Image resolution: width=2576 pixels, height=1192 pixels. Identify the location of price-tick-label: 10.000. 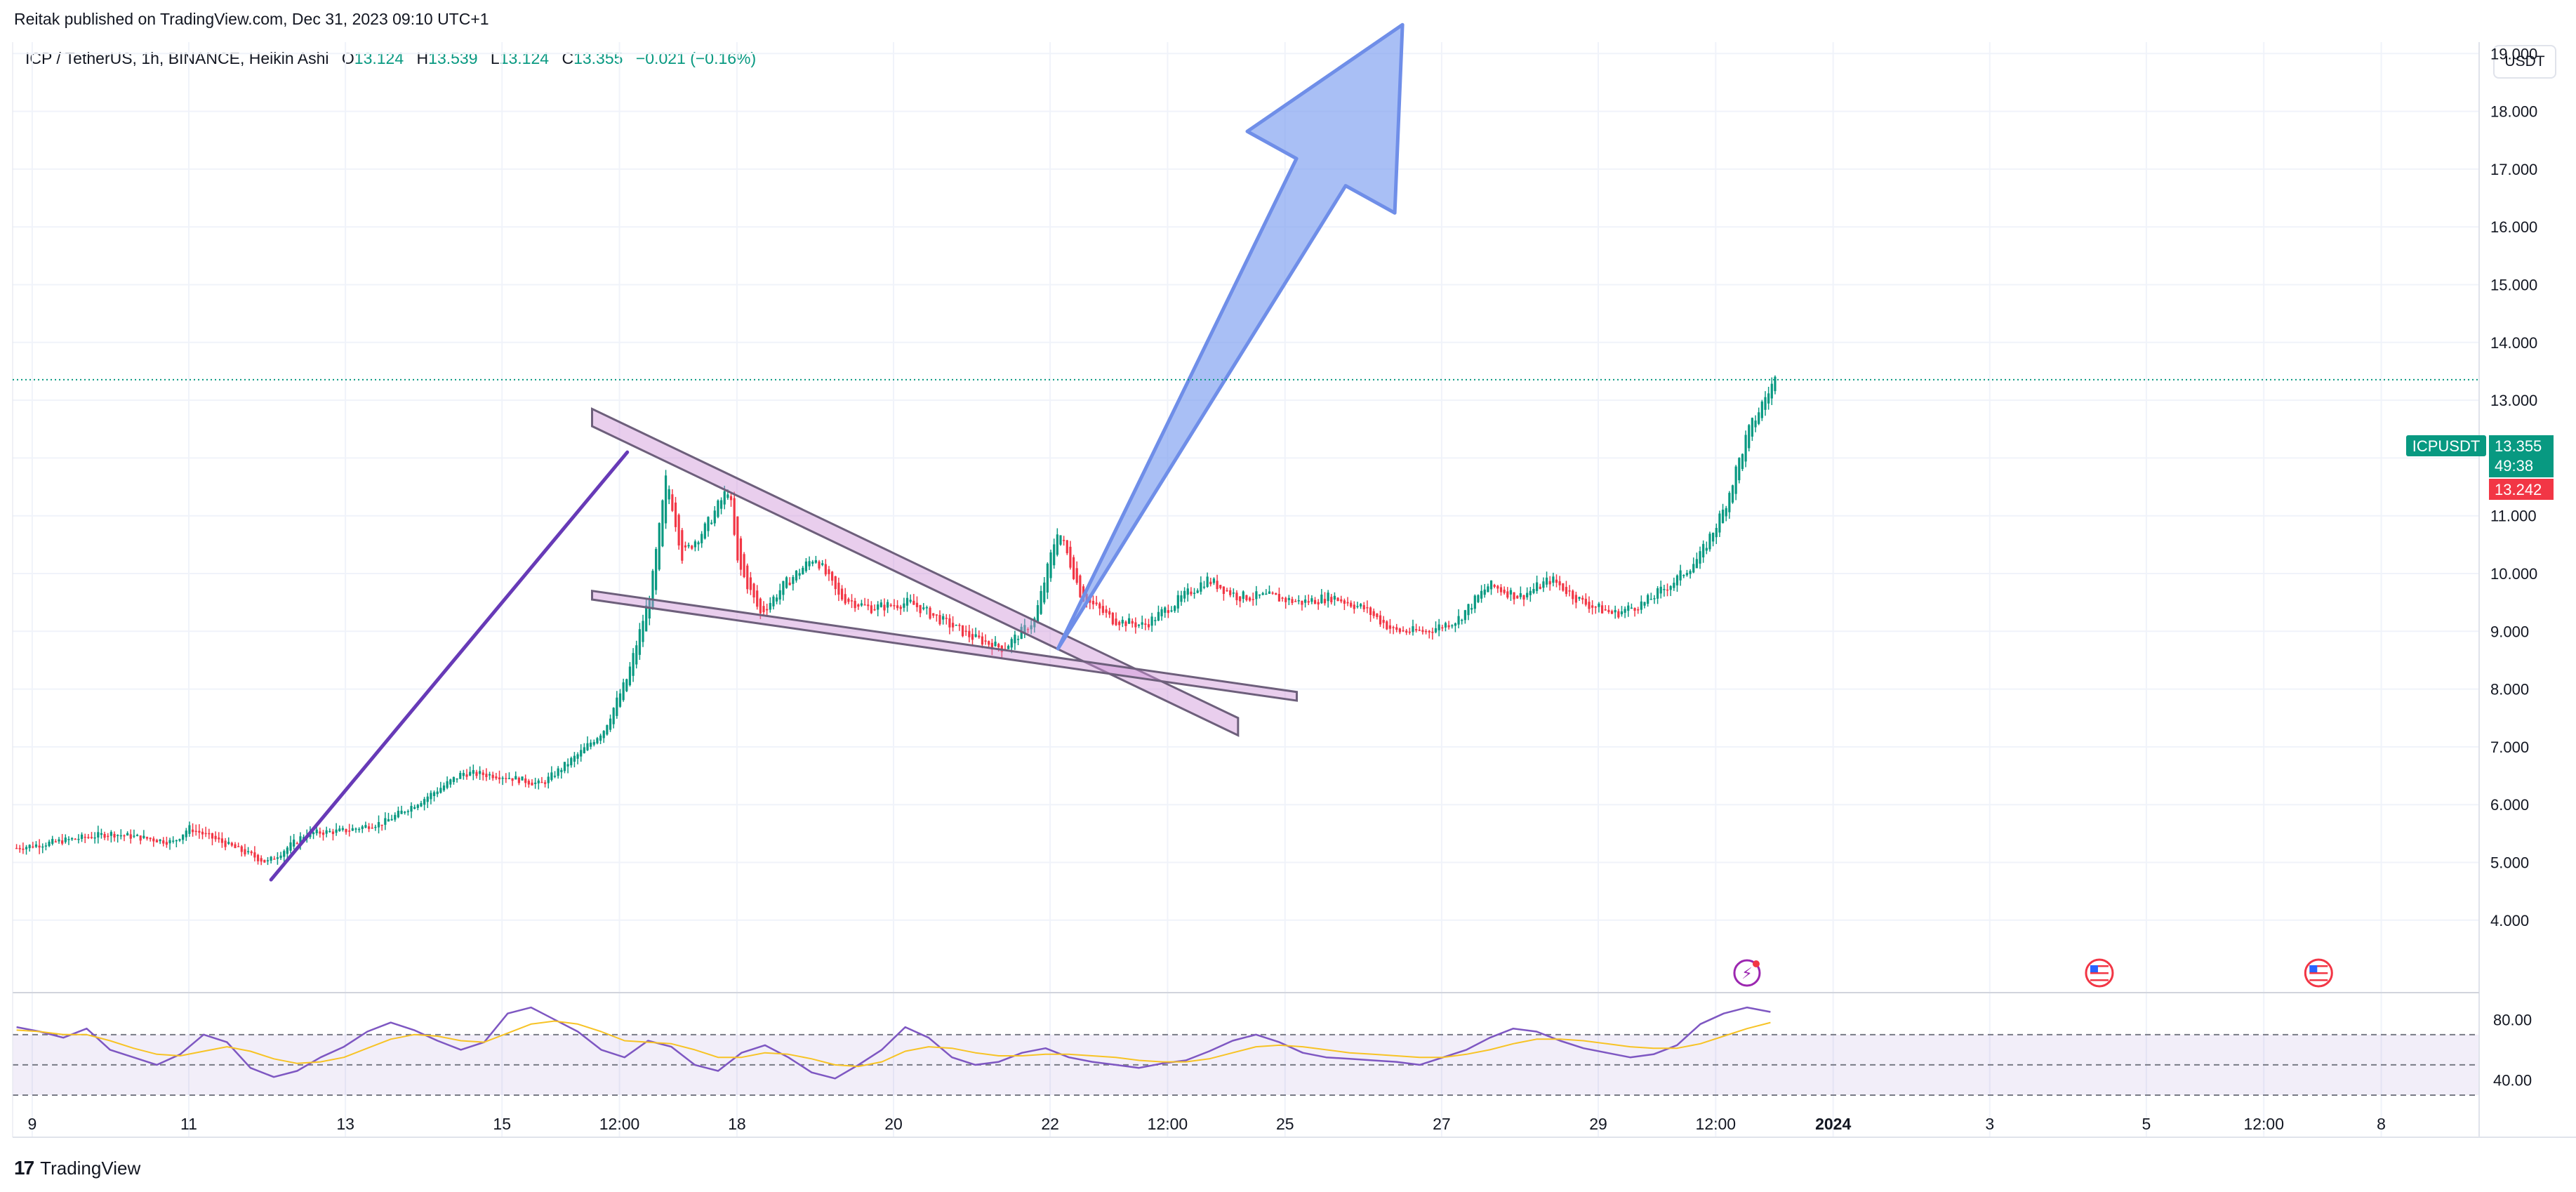
(2513, 574).